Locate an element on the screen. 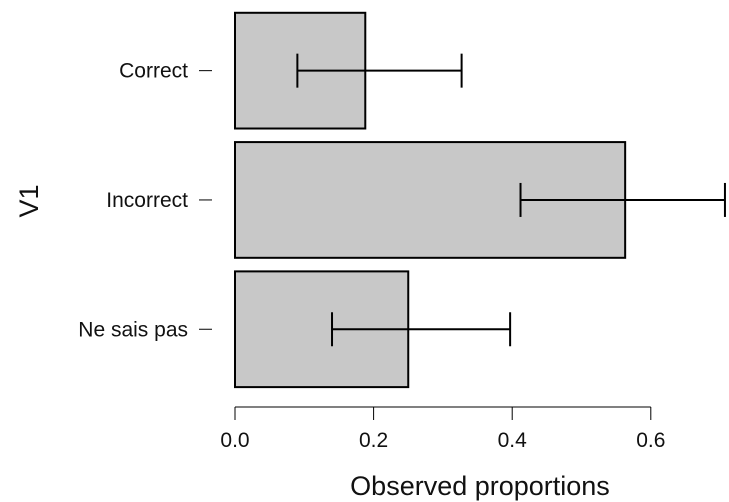 The image size is (729, 502). y-axis: Correct Incorrect Ne sais pas is located at coordinates (145, 200).